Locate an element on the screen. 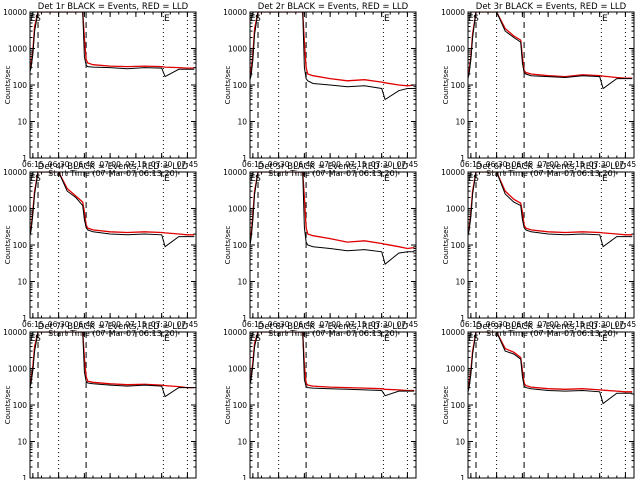 This screenshot has height=484, width=640. chart-title: Det 8r BLACK = Events, RED = LLD is located at coordinates (333, 327).